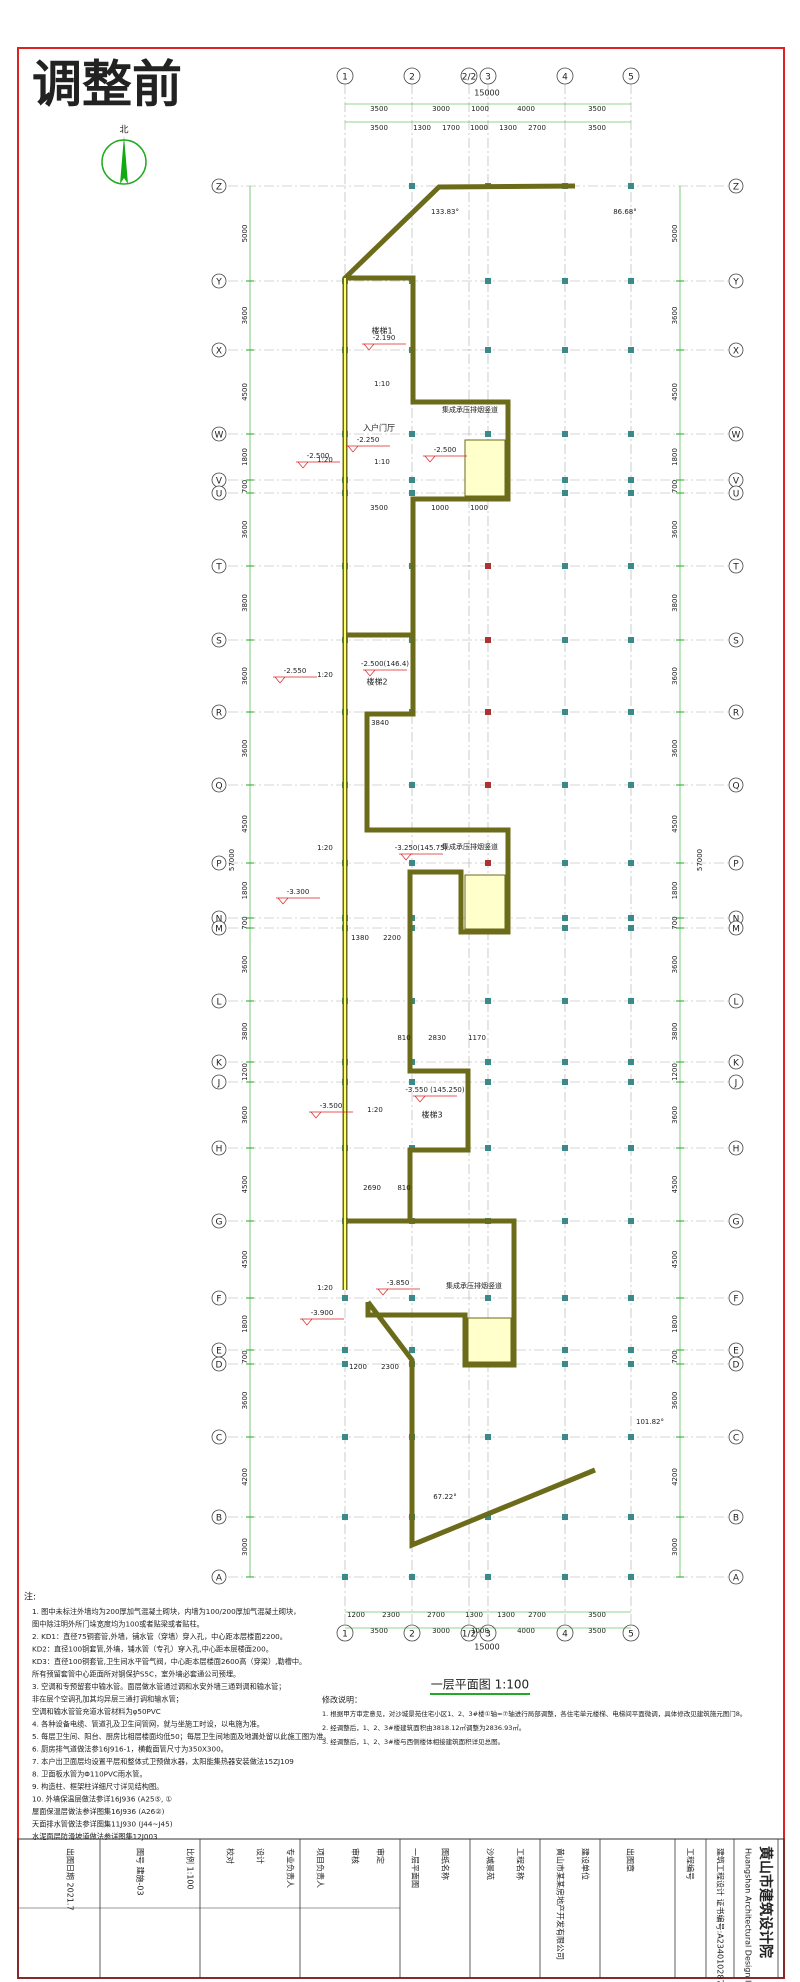 The image size is (800, 1982). I want to click on dimension-text: 1300, so click(422, 128).